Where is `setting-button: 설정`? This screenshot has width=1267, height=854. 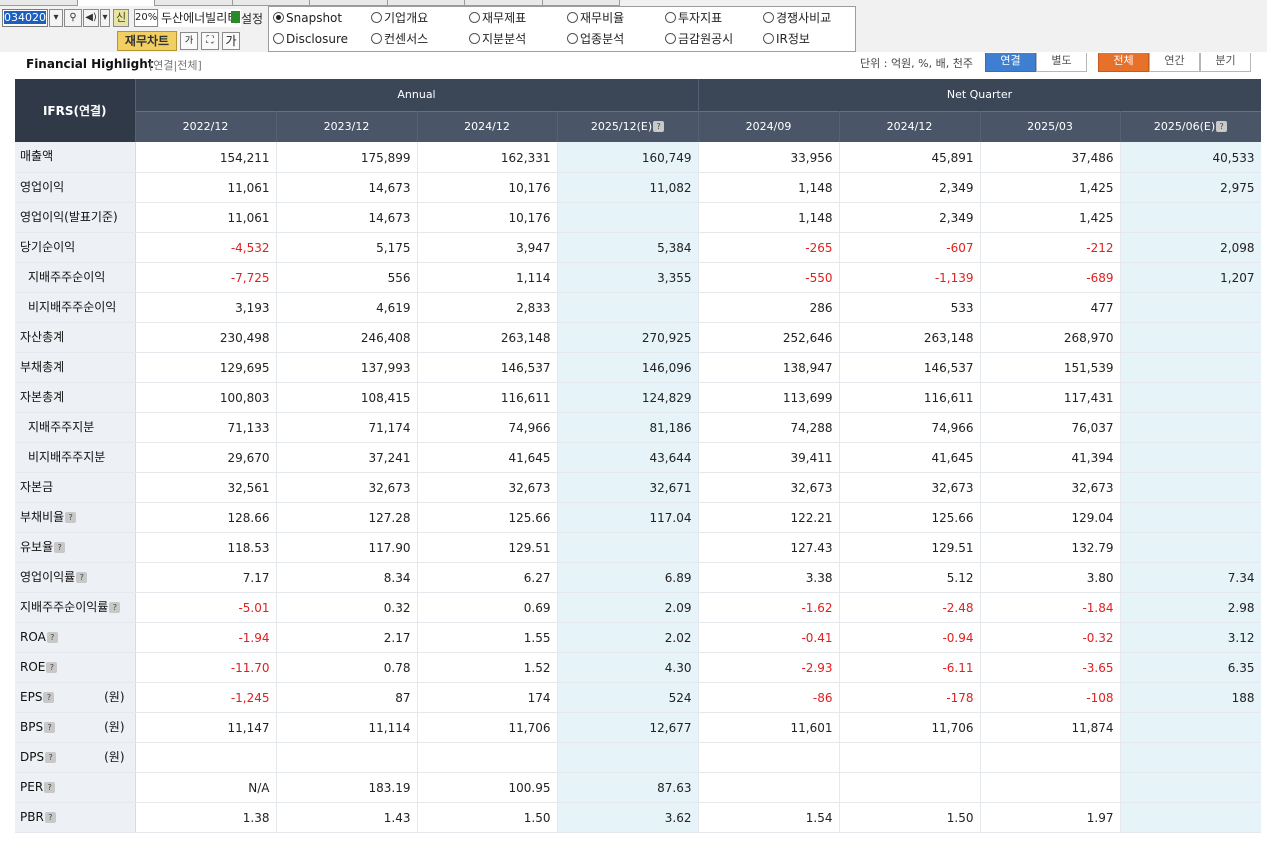 setting-button: 설정 is located at coordinates (252, 19).